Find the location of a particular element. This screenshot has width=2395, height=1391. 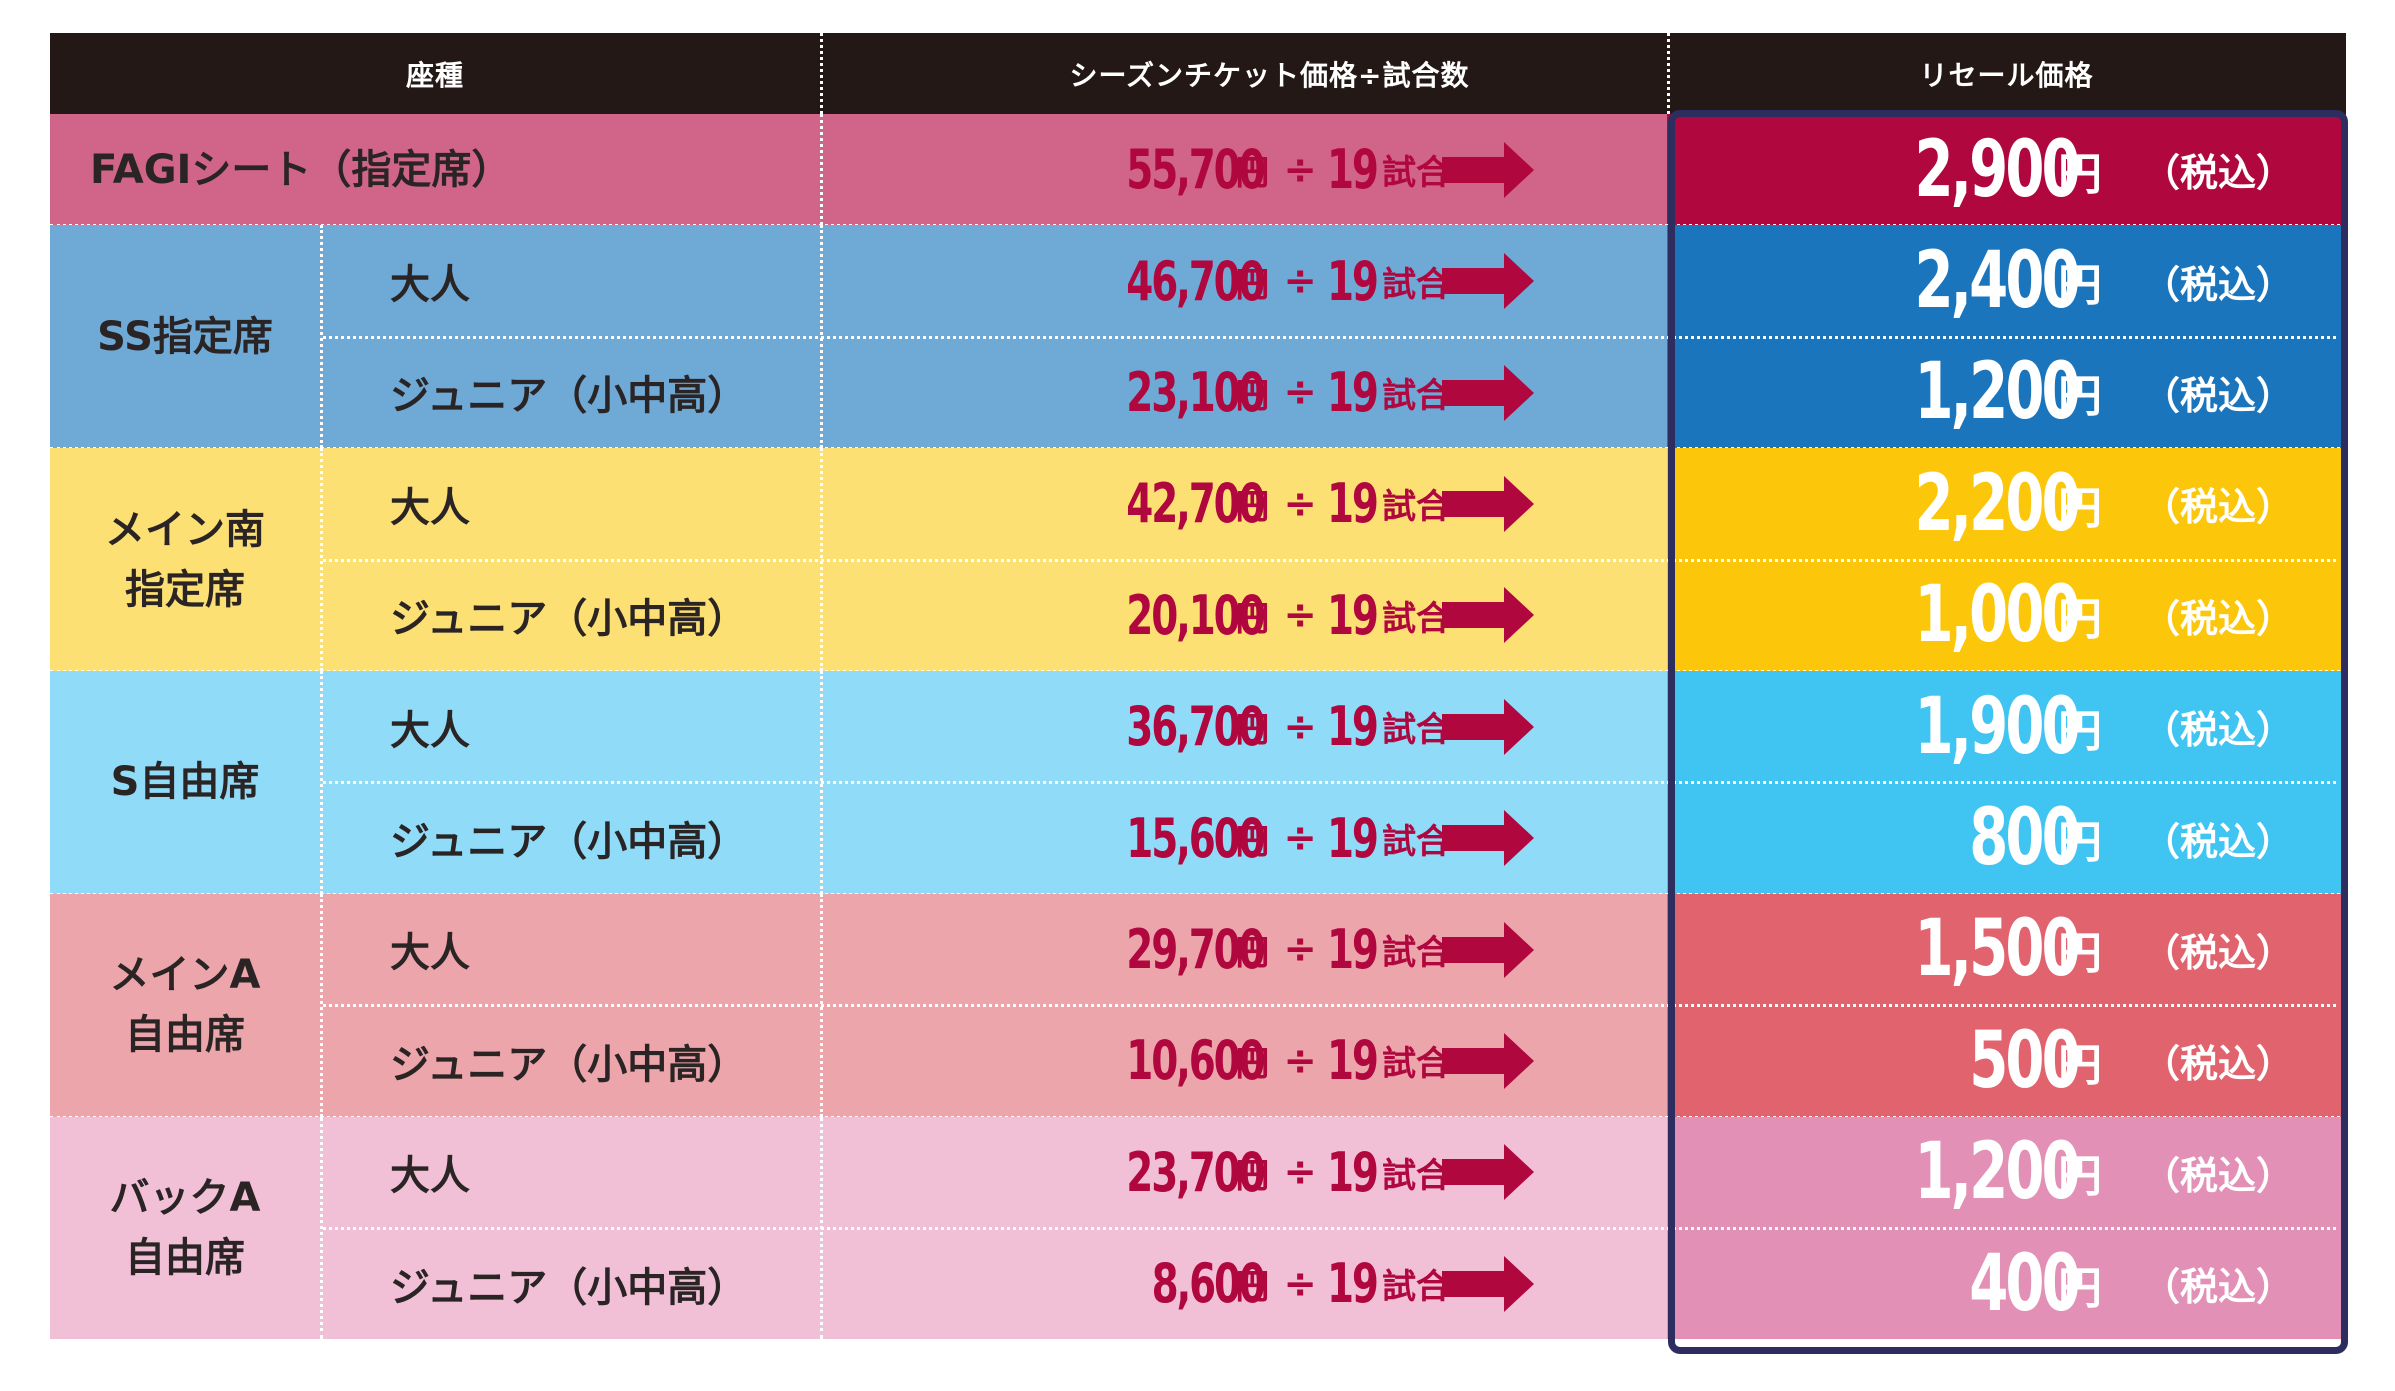

season-price-value: 23,700 is located at coordinates (1195, 1172).